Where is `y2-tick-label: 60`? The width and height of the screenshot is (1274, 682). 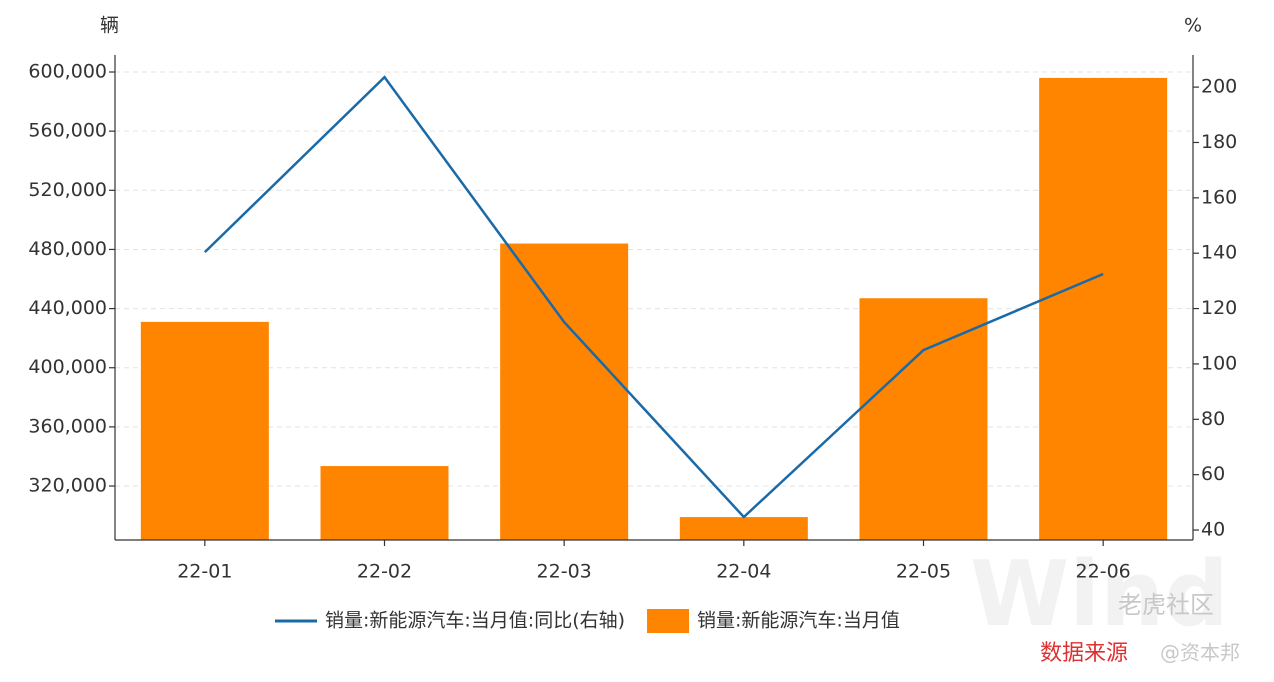
y2-tick-label: 60 is located at coordinates (1213, 474).